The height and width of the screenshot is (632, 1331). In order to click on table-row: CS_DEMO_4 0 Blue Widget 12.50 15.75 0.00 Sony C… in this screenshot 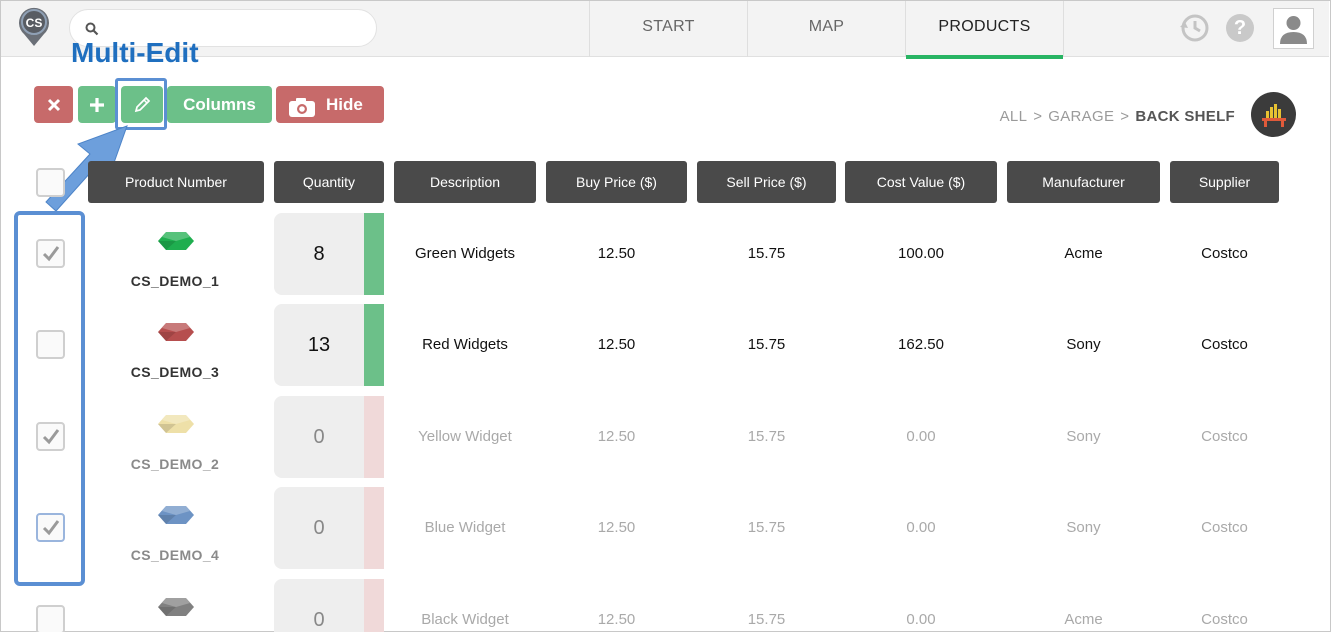, I will do `click(665, 528)`.